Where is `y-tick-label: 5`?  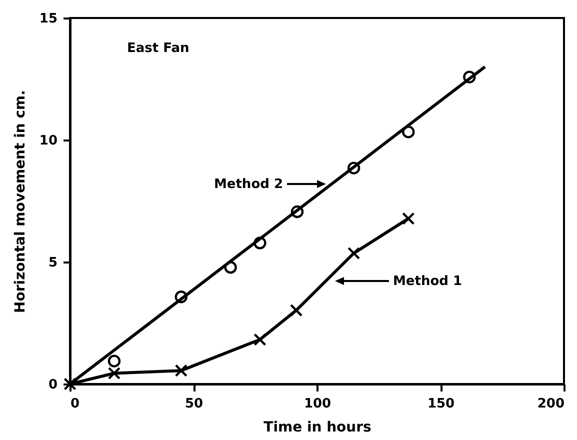 y-tick-label: 5 is located at coordinates (53, 263).